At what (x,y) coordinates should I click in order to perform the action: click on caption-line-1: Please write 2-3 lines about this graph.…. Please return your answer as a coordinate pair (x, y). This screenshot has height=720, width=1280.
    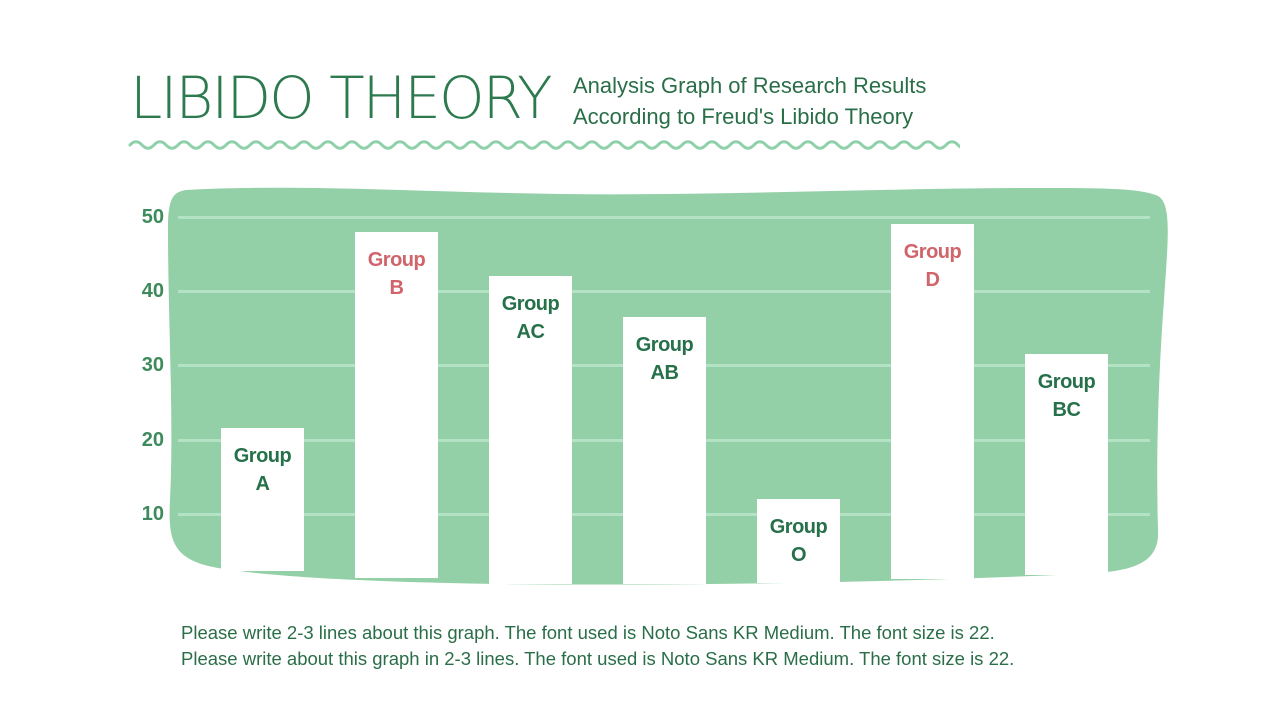
    Looking at the image, I should click on (588, 632).